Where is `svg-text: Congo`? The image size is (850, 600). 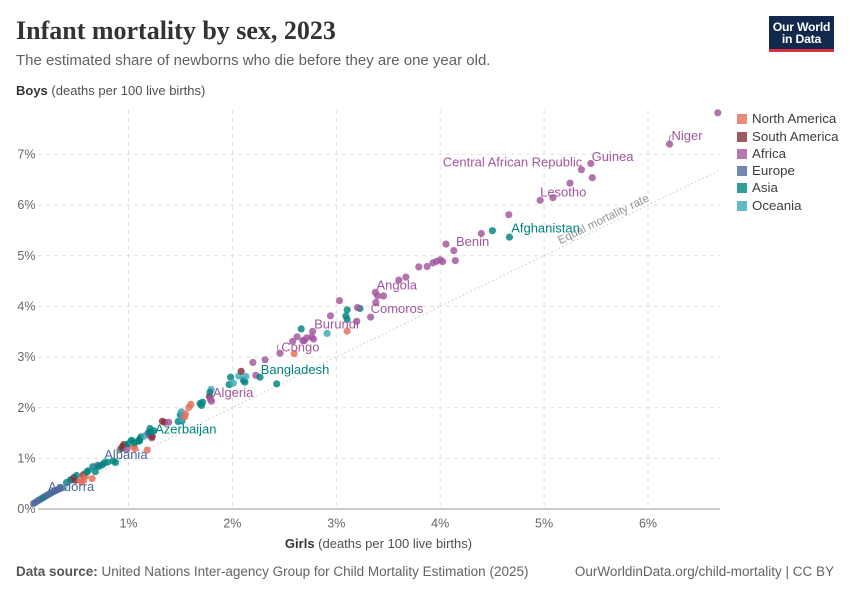
svg-text: Congo is located at coordinates (300, 347).